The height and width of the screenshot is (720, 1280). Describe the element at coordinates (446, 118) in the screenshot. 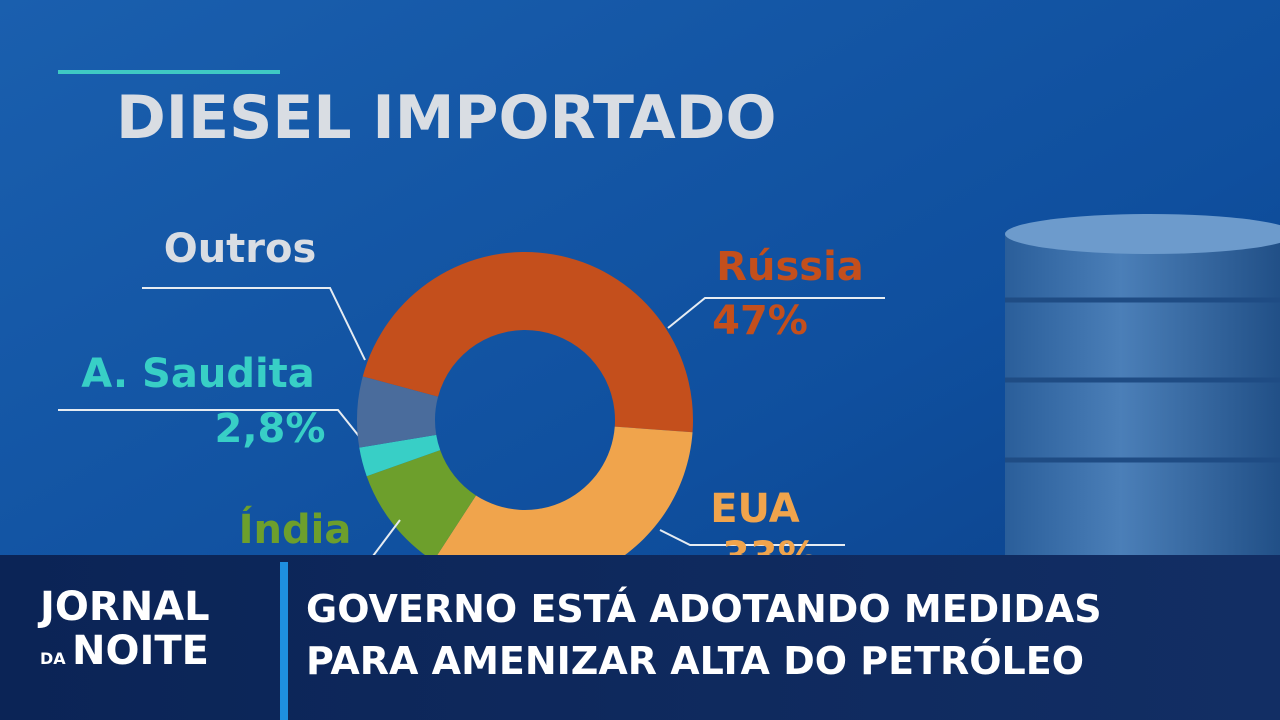

I see `chart-title: DIESEL IMPORTADO` at that location.